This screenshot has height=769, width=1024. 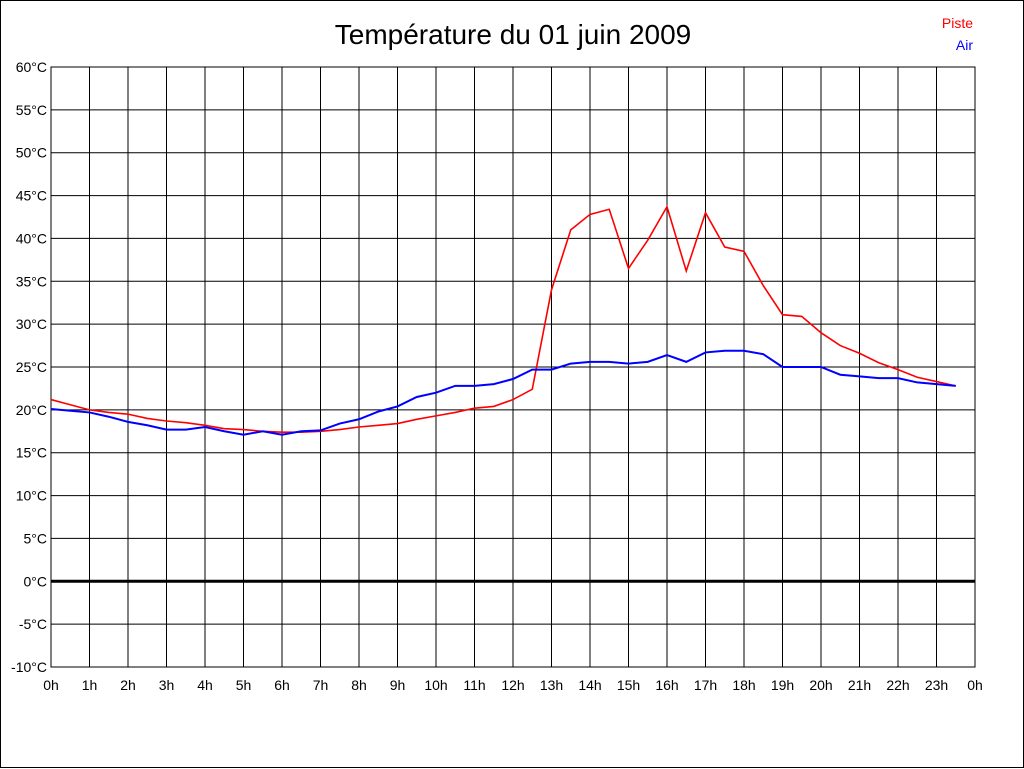 What do you see at coordinates (205, 685) in the screenshot?
I see `x-tick-label: 4h` at bounding box center [205, 685].